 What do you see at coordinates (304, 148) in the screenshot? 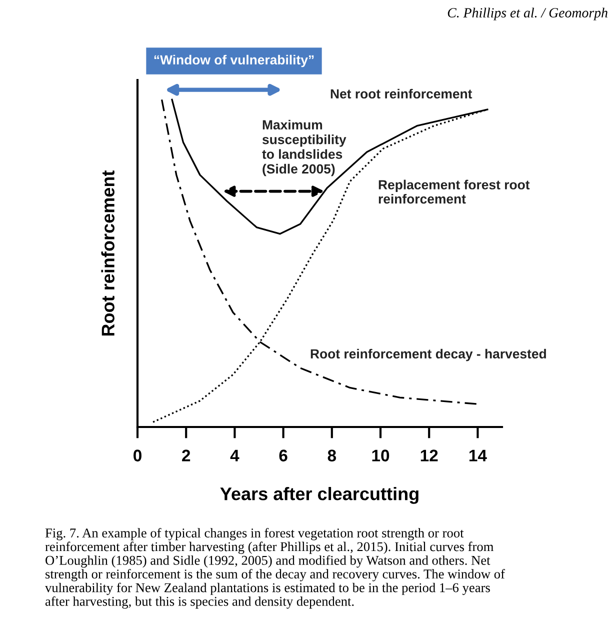
I see `annotation: Maximum susceptibility to landslides (Sidle 2005)` at bounding box center [304, 148].